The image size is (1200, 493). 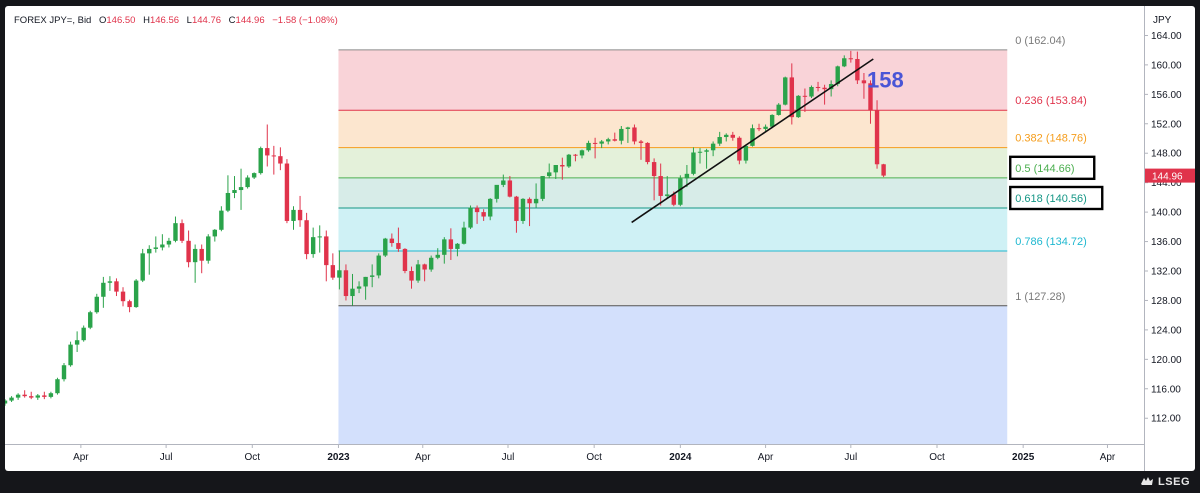 What do you see at coordinates (232, 20) in the screenshot?
I see `close-label: C` at bounding box center [232, 20].